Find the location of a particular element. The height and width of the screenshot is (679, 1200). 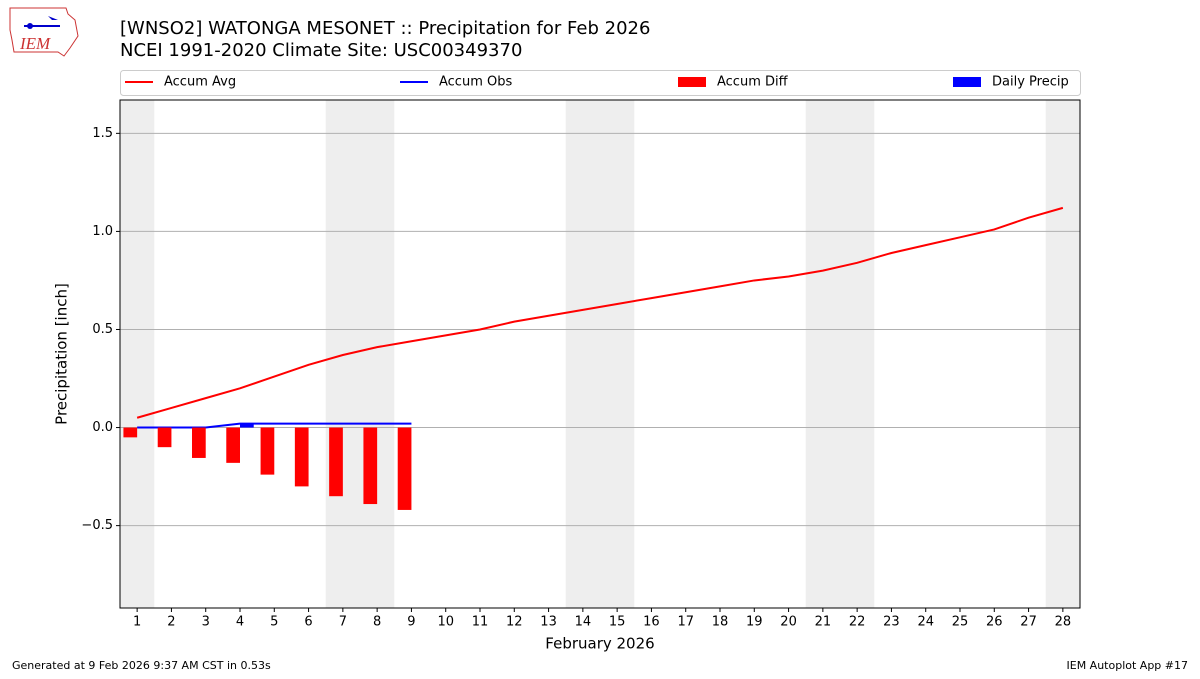

logo-dot is located at coordinates (30, 26).